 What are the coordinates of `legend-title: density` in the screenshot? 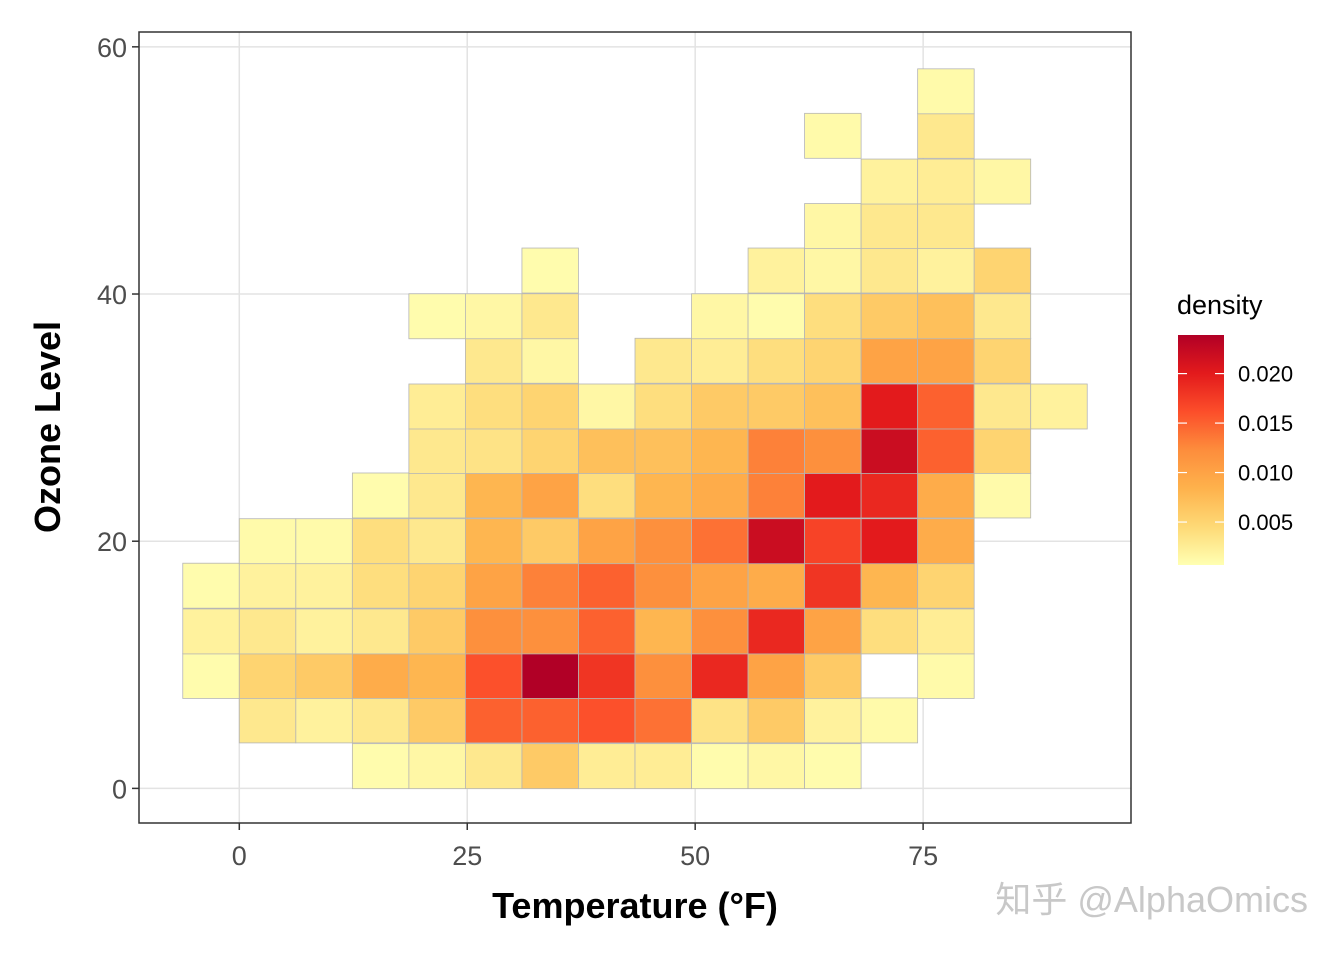 It's located at (1220, 305).